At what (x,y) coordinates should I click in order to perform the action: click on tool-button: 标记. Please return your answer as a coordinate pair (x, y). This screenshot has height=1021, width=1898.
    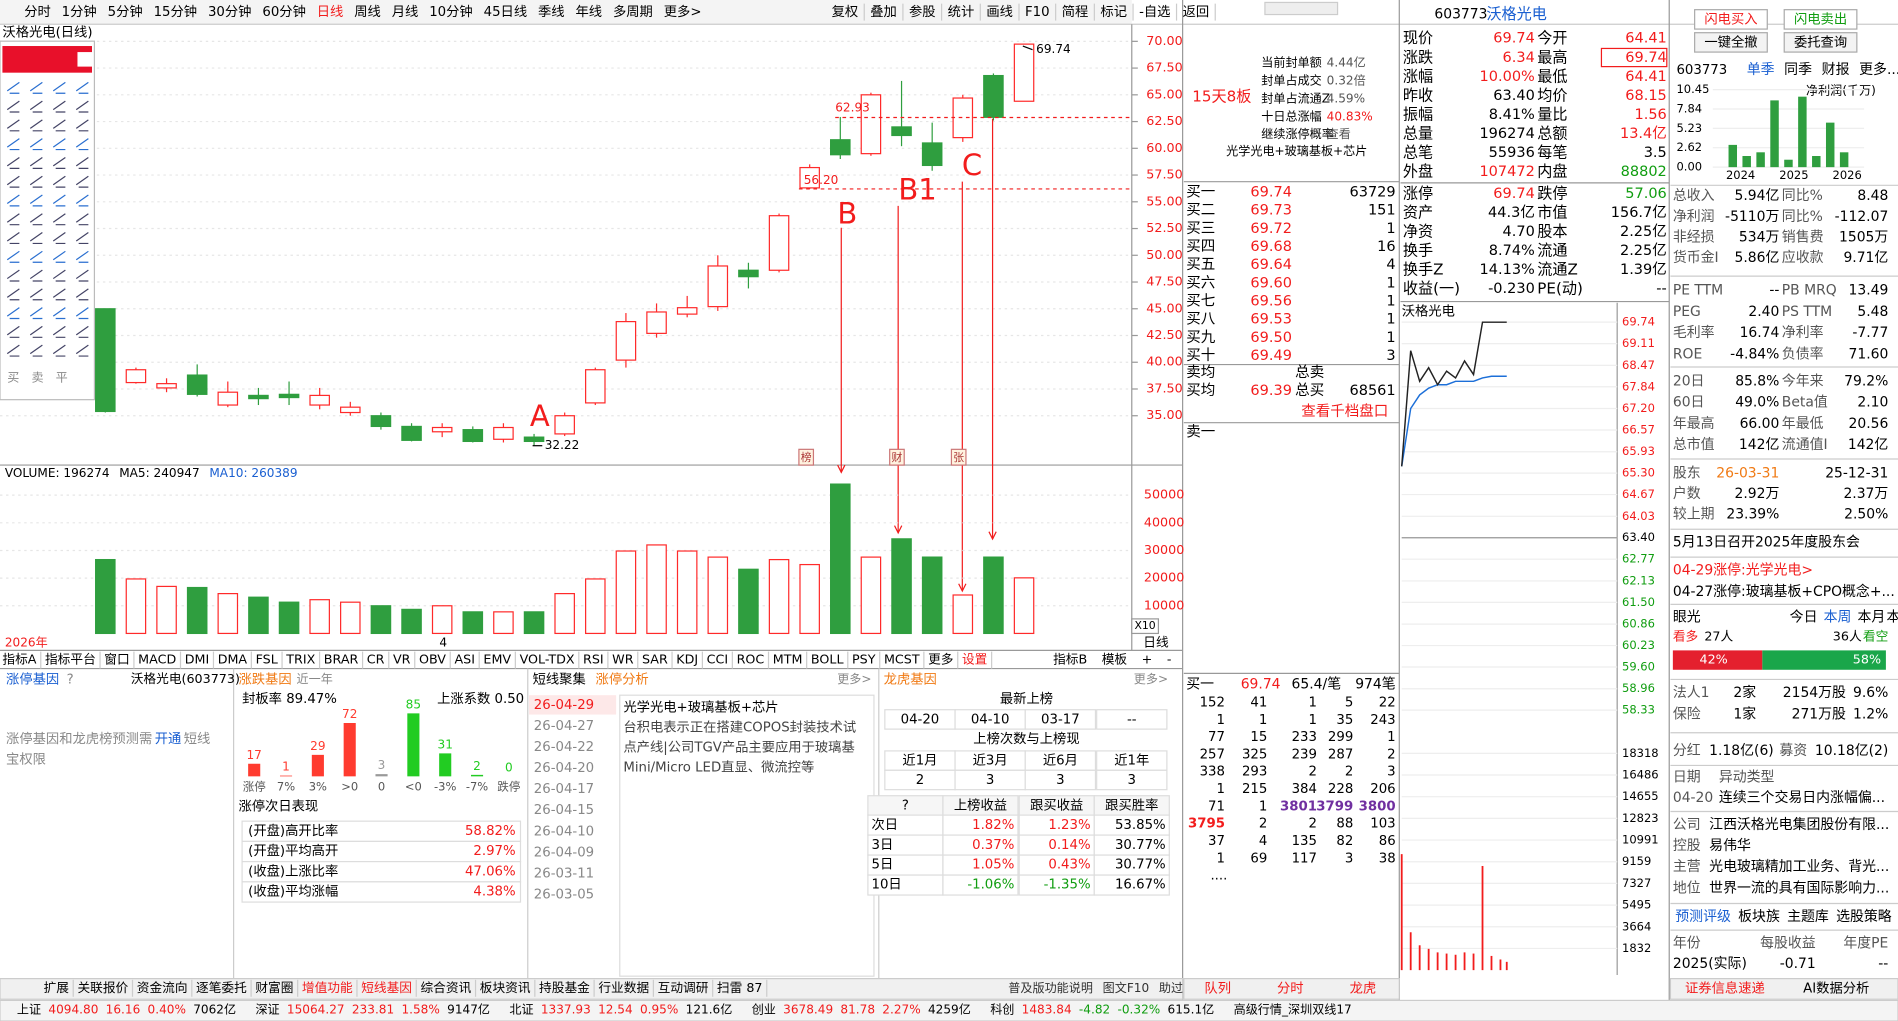
    Looking at the image, I should click on (1113, 12).